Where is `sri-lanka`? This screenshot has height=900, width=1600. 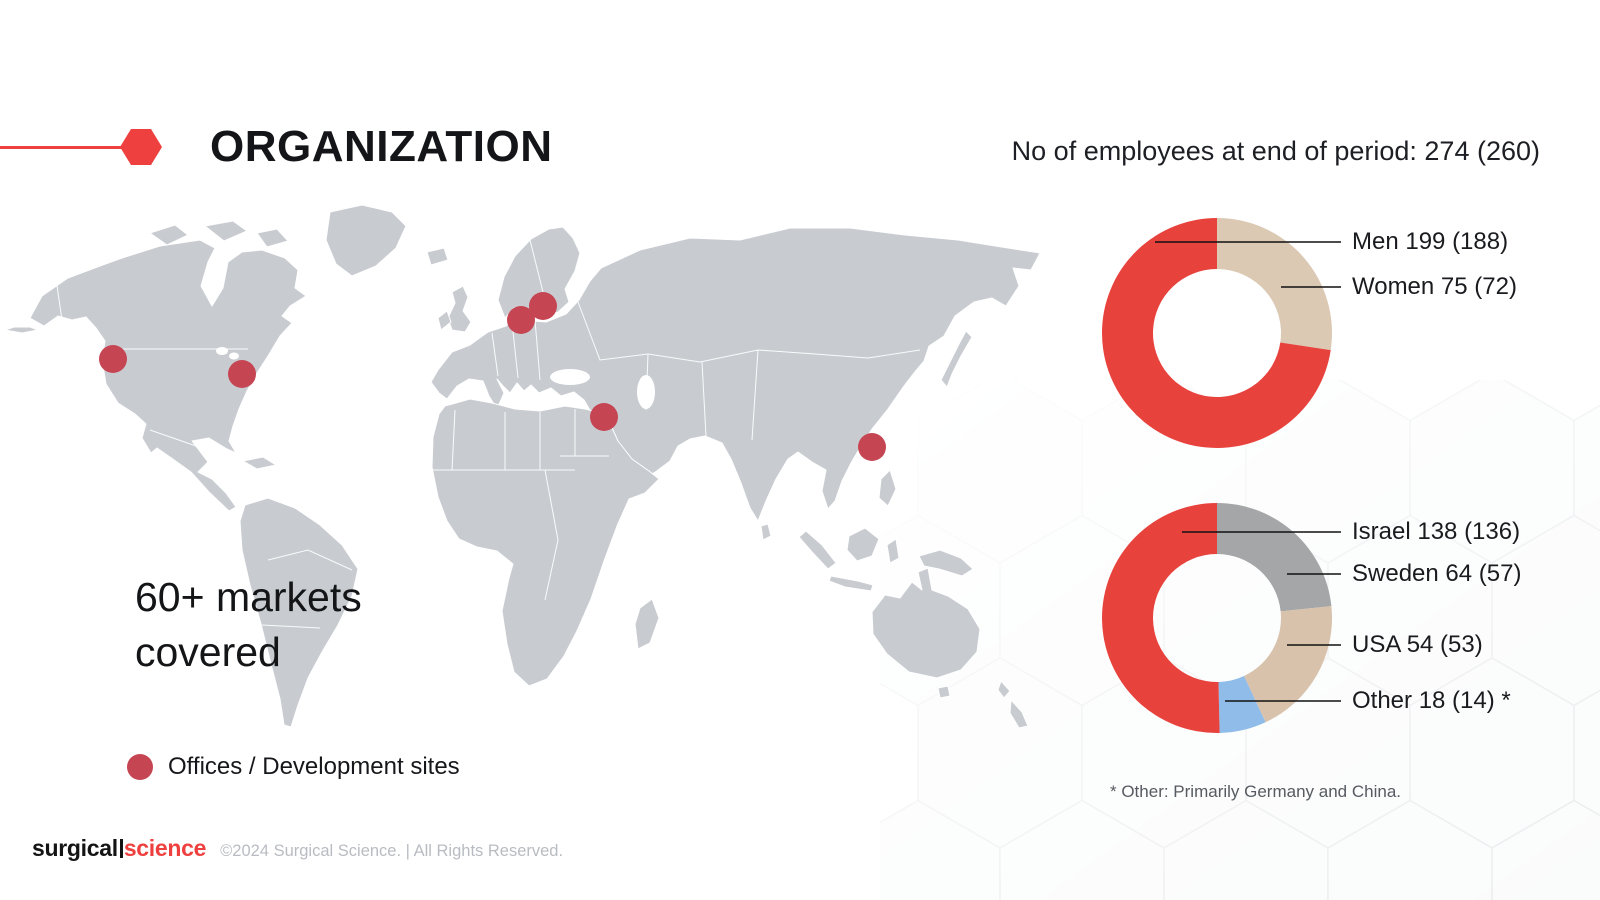 sri-lanka is located at coordinates (766, 532).